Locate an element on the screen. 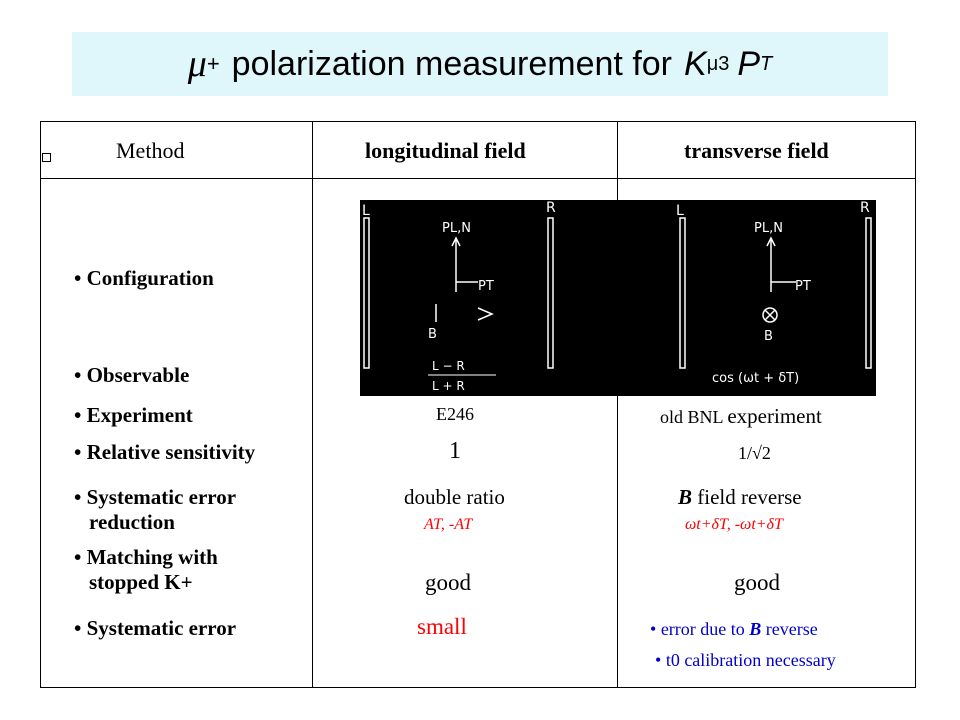 The height and width of the screenshot is (720, 960). transverse-field-diagram: L R PL,N PT B cos (ωt + δT) is located at coordinates (747, 298).